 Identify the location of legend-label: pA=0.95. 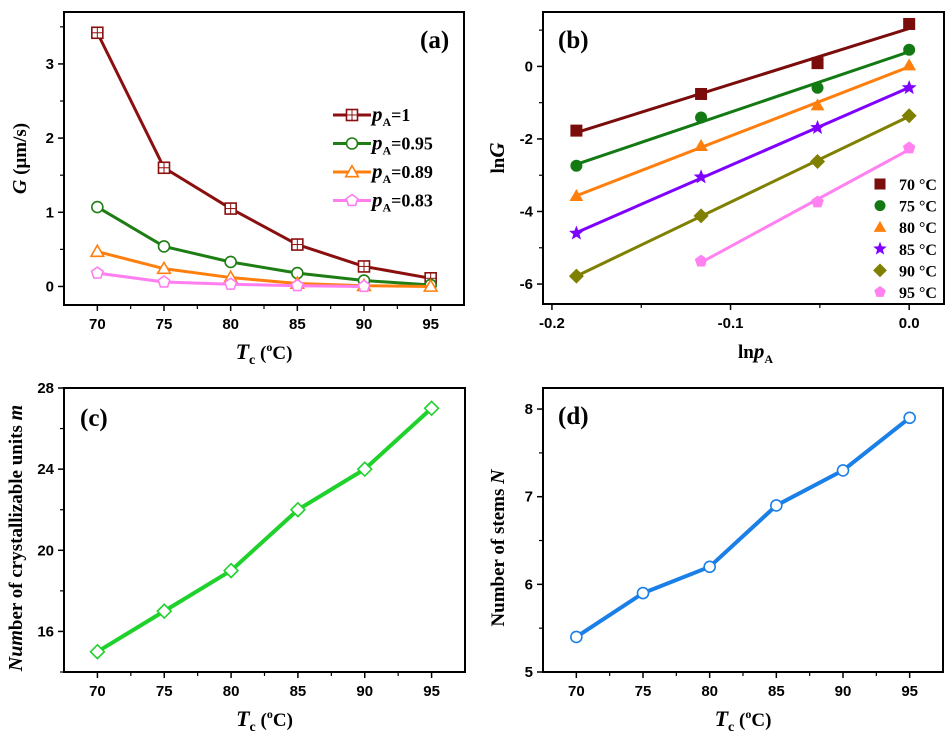
(401, 144).